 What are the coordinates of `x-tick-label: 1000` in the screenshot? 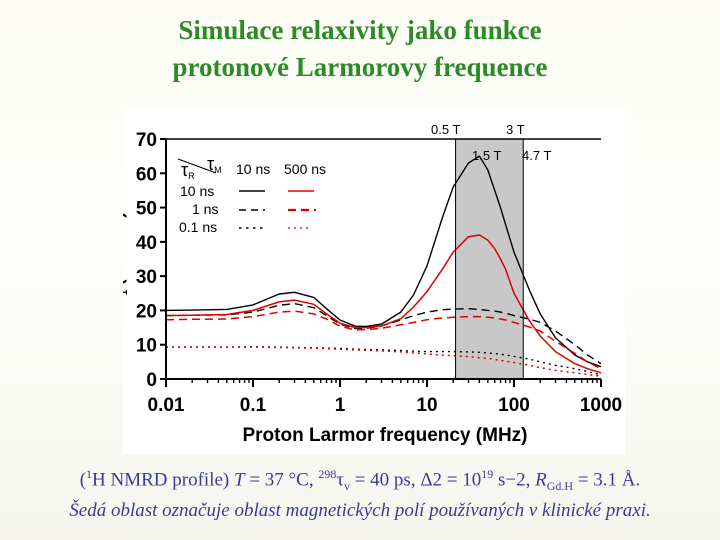 It's located at (601, 405).